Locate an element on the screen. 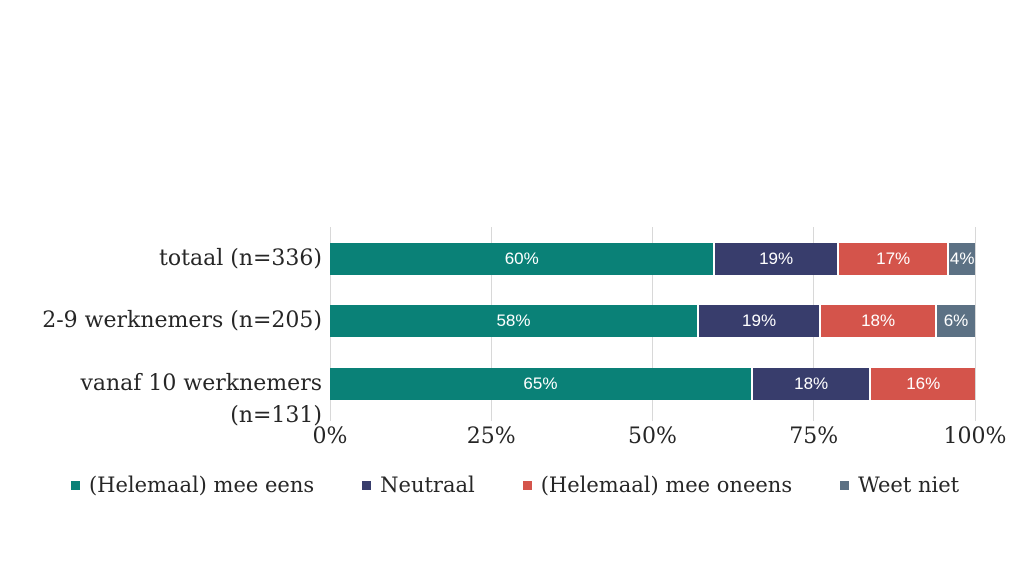 The image size is (1030, 580). category-label: 2-9 werknemers (n=205) is located at coordinates (182, 320).